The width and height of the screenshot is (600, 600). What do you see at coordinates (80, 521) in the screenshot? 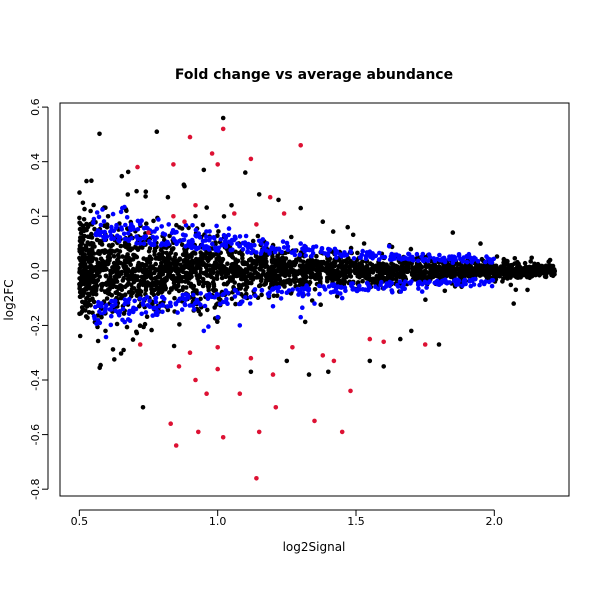
I see `x-tick-label: 0.5` at bounding box center [80, 521].